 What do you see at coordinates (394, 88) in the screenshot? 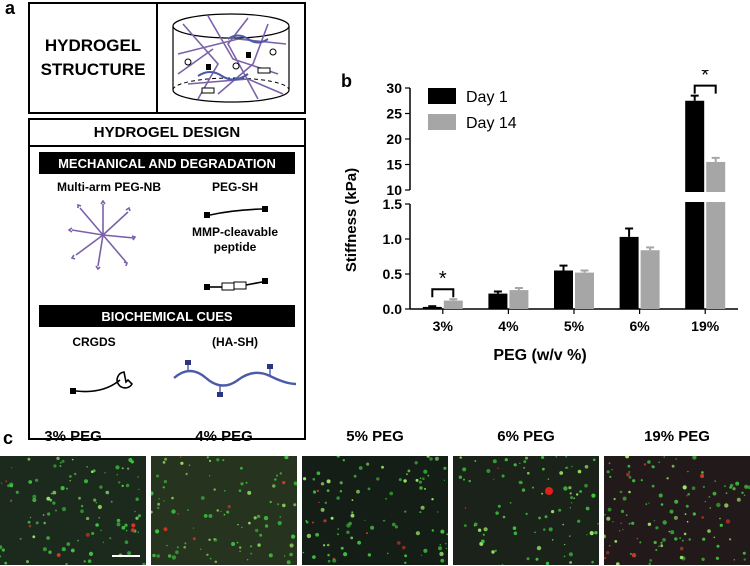
I see `y-tick-label: 30` at bounding box center [394, 88].